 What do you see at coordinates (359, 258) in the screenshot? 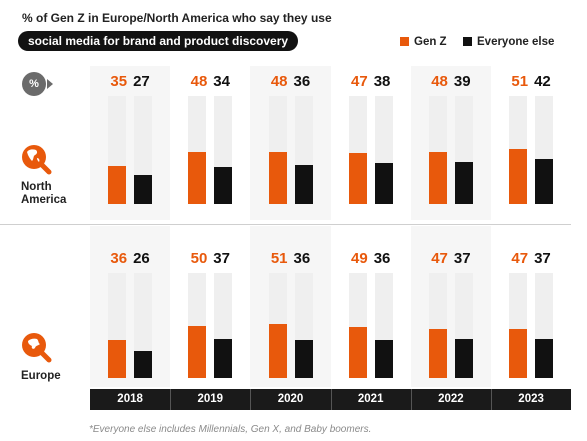
I see `value-label-gen-z-2021: 49` at bounding box center [359, 258].